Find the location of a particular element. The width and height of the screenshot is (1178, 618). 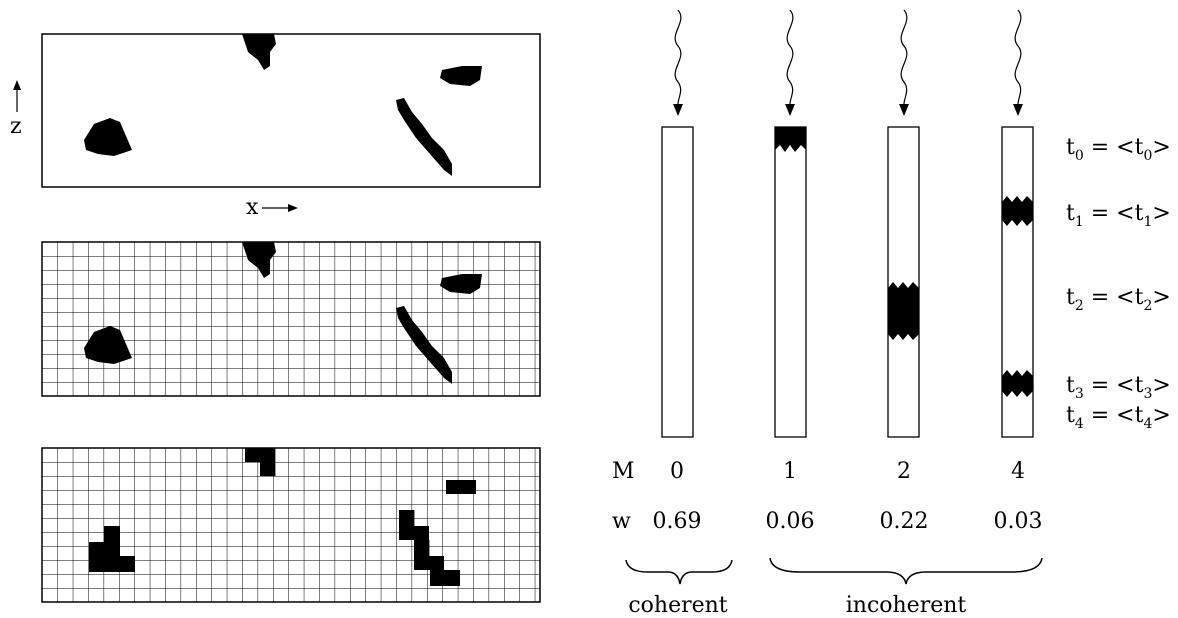

block-4a is located at coordinates (1017, 211).